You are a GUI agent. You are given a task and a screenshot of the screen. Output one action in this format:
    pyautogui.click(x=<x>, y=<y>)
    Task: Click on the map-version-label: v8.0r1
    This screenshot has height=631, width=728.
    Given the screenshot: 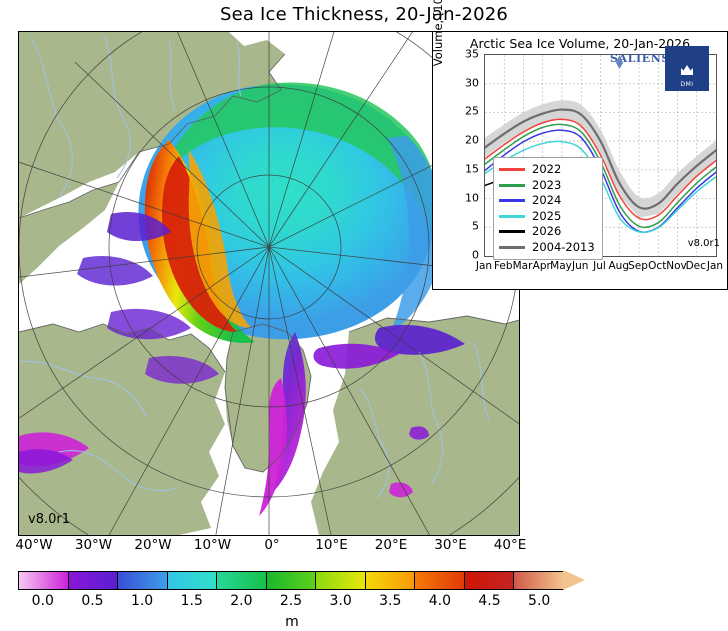 What is the action you would take?
    pyautogui.click(x=49, y=519)
    